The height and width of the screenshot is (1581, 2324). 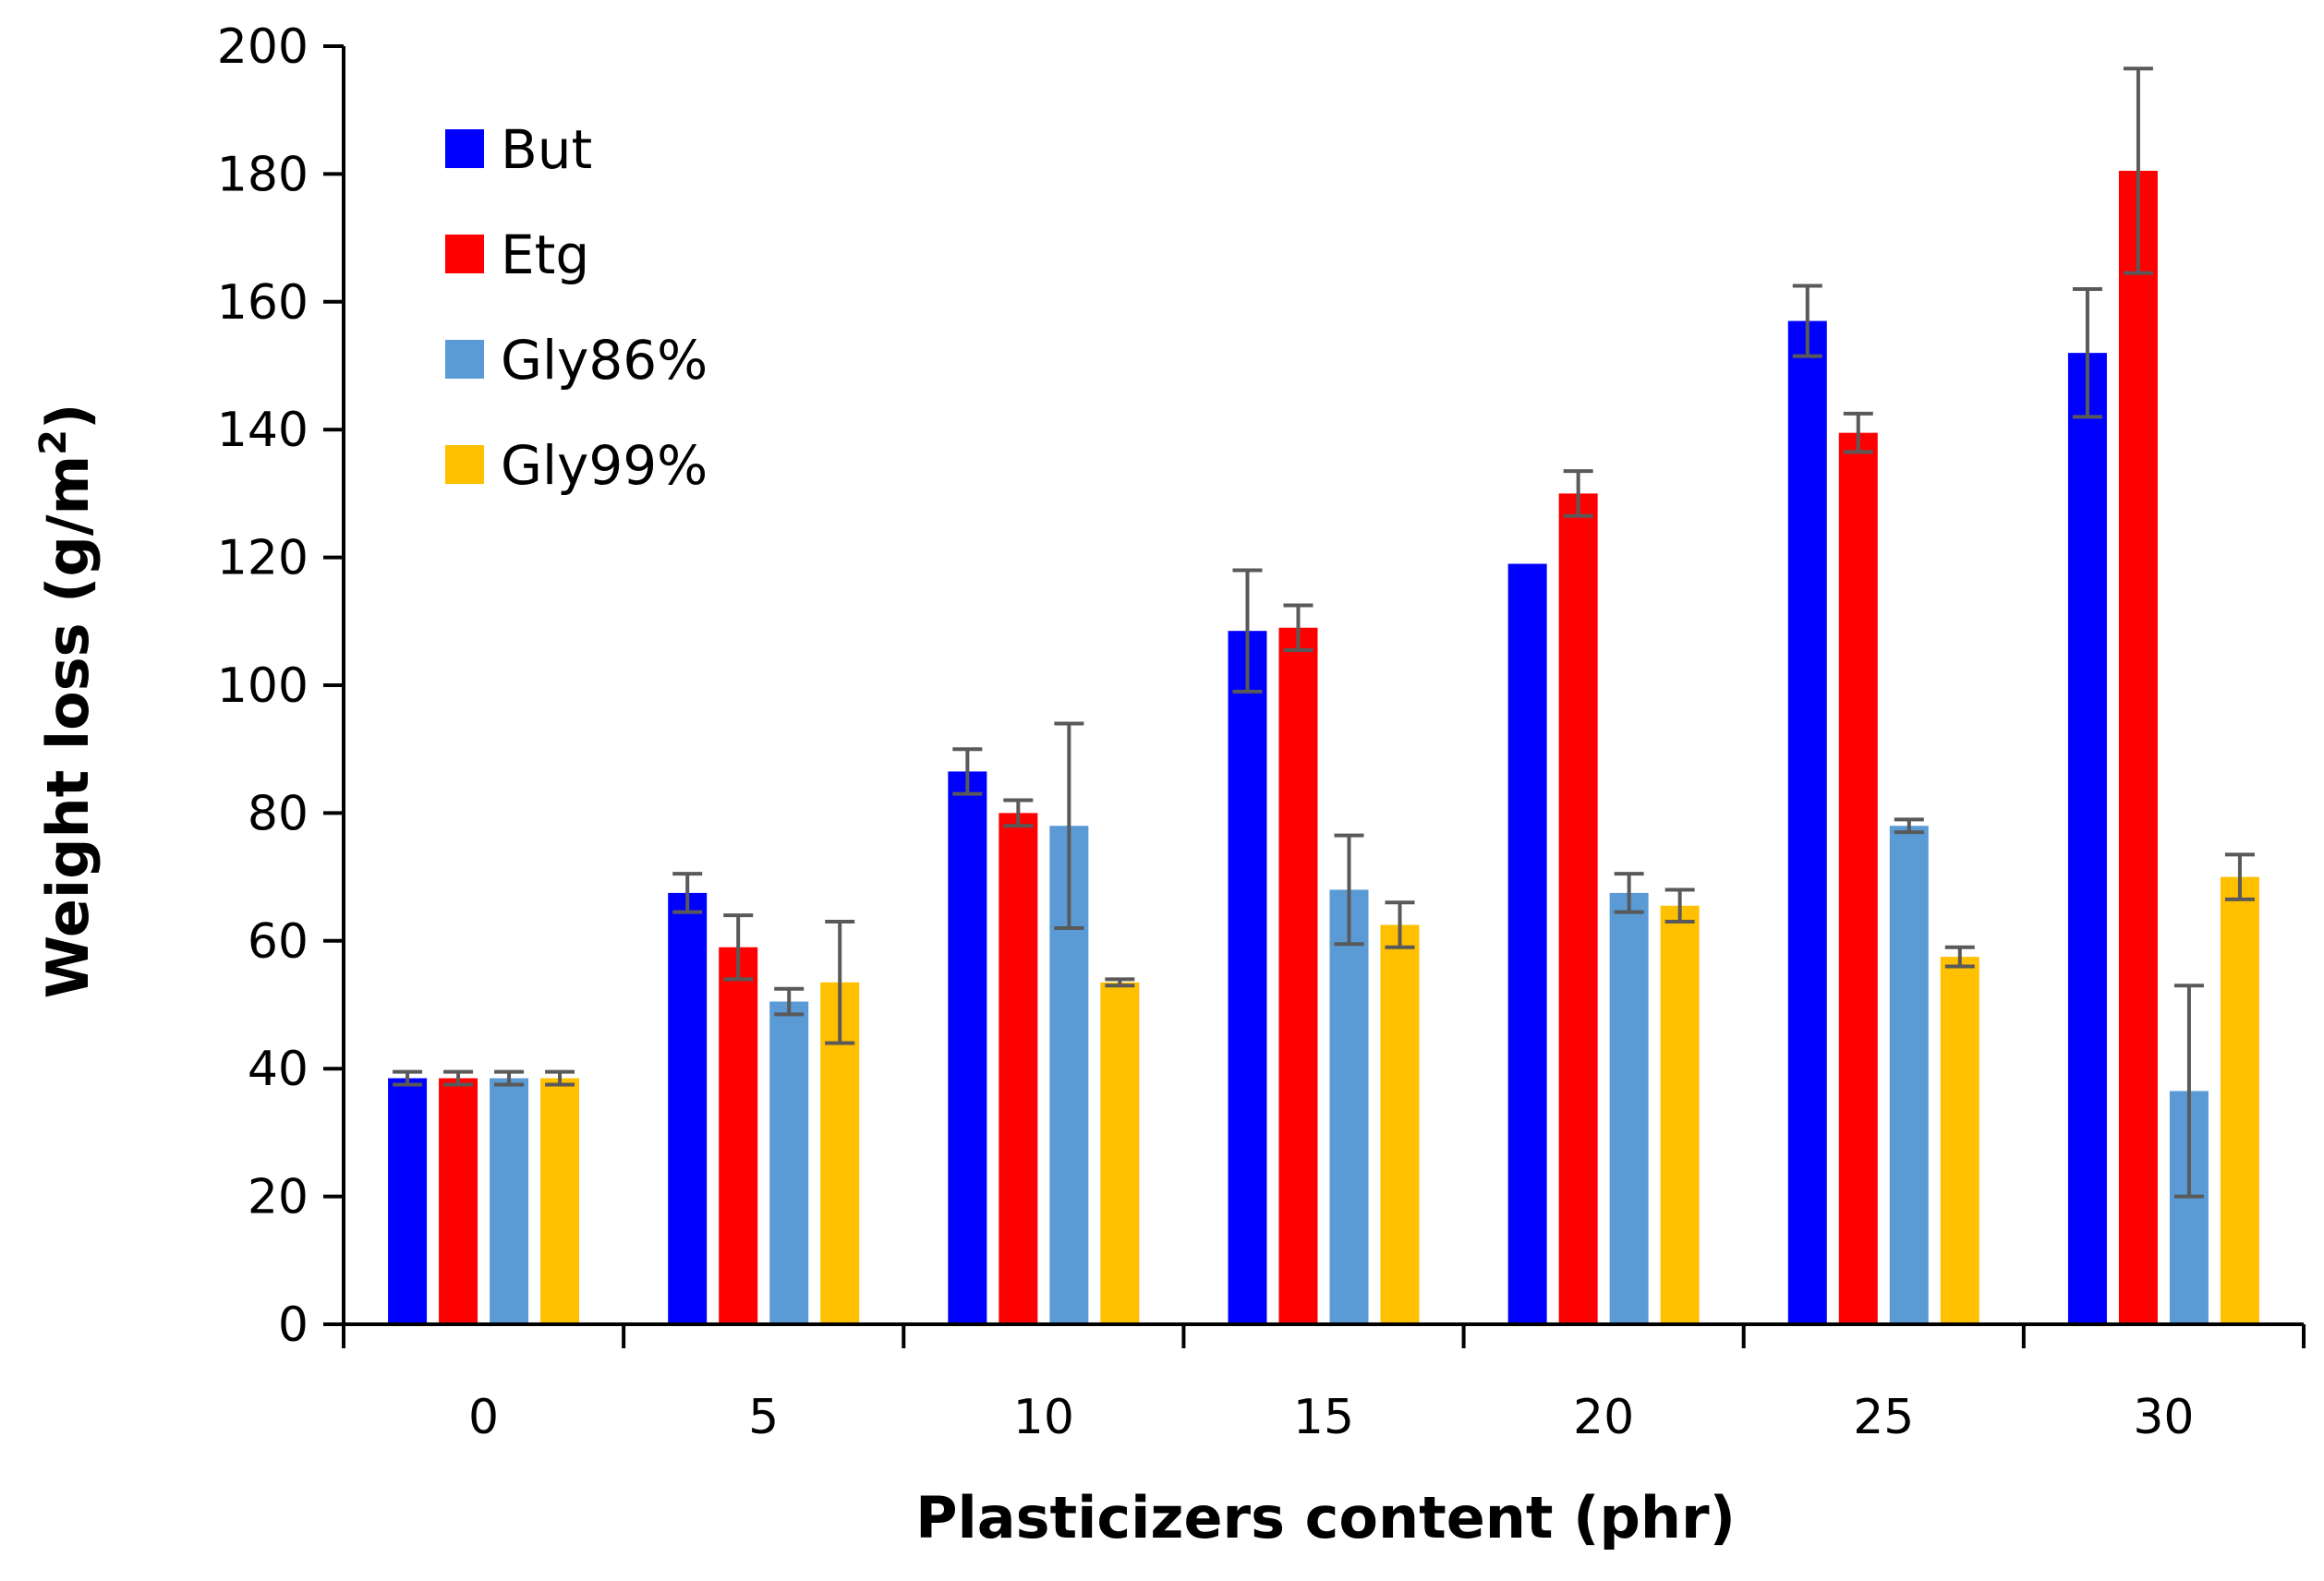 What do you see at coordinates (464, 148) in the screenshot?
I see `legend-swatch-but` at bounding box center [464, 148].